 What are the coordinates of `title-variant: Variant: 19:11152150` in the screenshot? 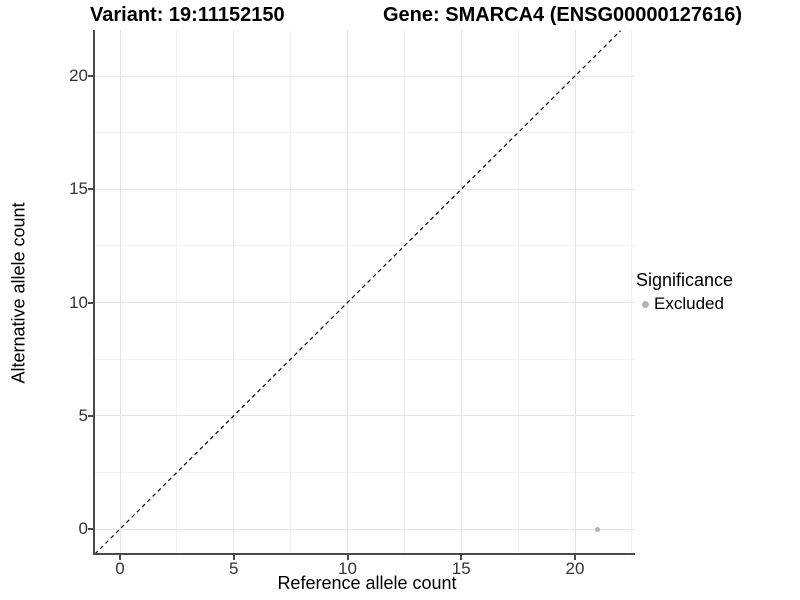 It's located at (187, 15).